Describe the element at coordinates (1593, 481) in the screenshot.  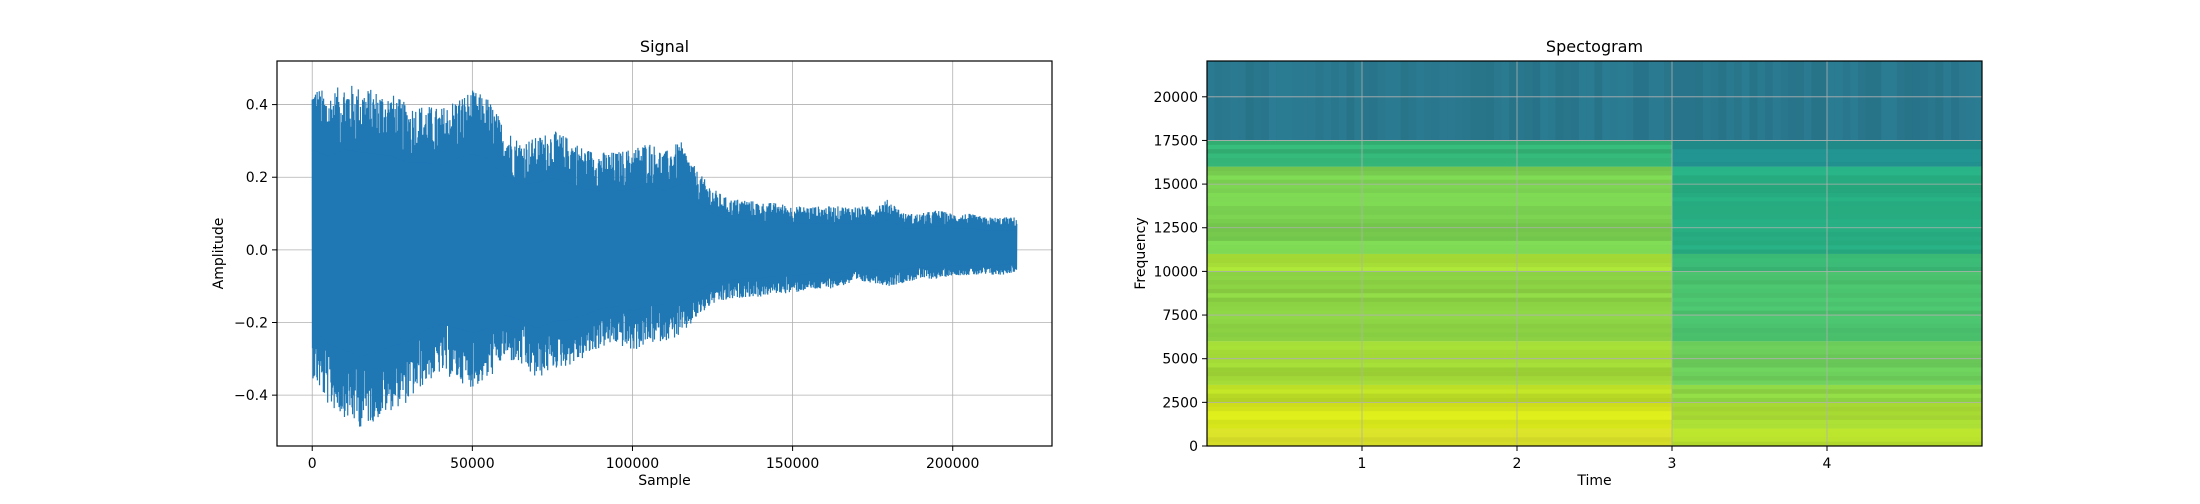
I see `spectrogram-x-axis-label: Time` at that location.